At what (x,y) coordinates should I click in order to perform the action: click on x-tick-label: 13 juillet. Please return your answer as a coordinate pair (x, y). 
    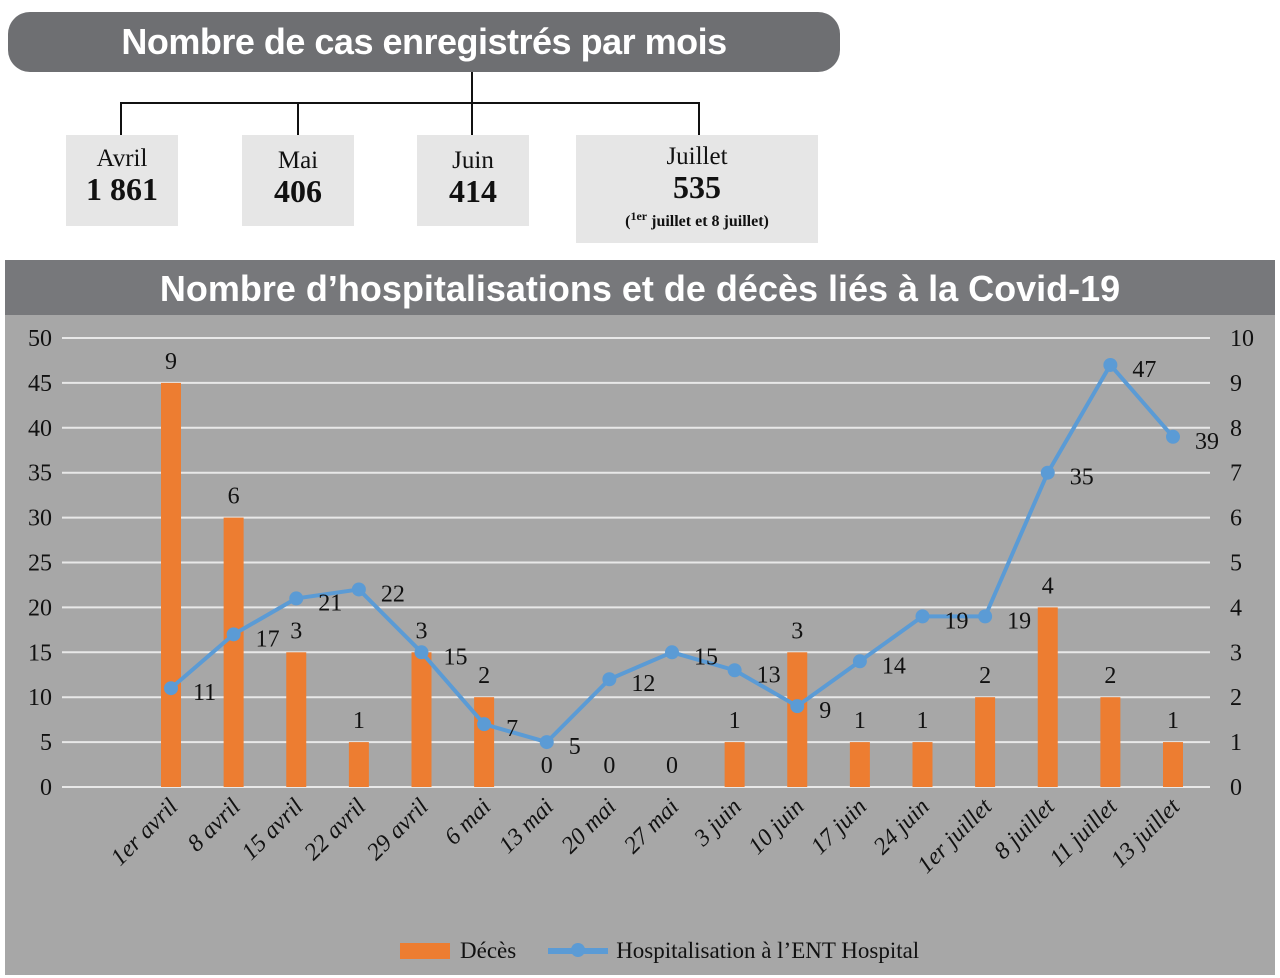
    Looking at the image, I should click on (1146, 833).